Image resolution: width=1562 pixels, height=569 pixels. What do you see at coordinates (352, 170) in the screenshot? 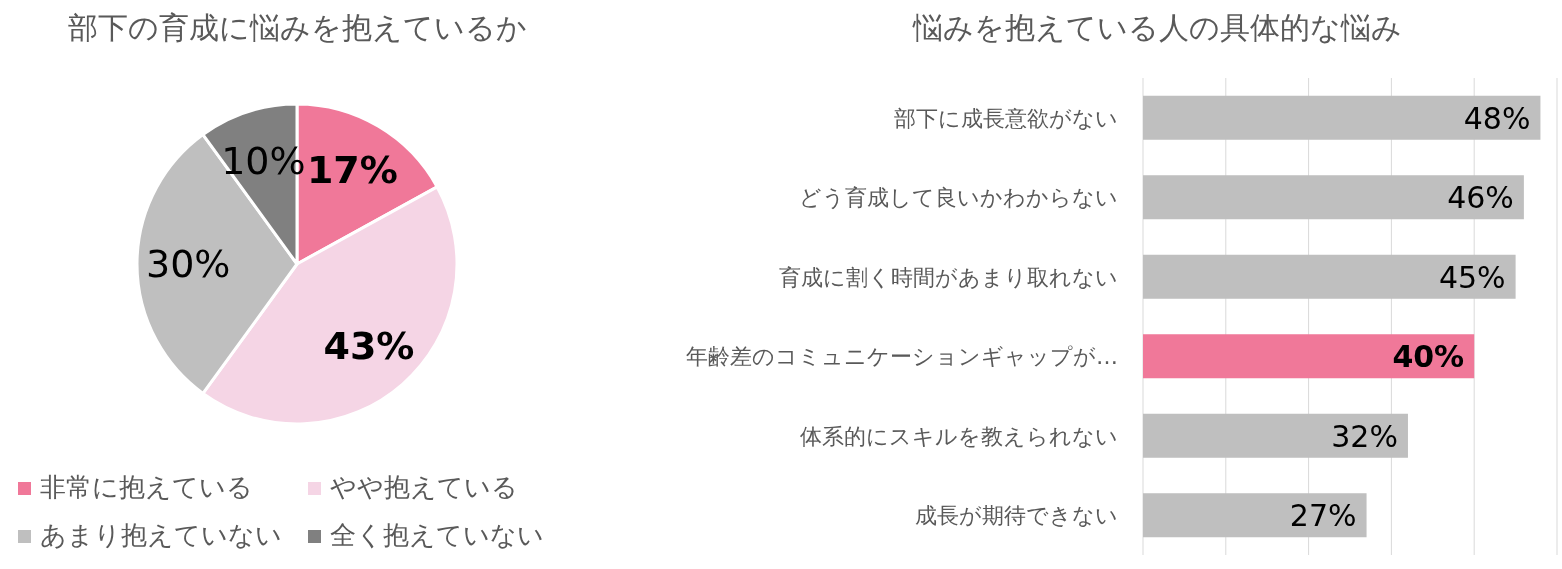
I see `data-label: 17%` at bounding box center [352, 170].